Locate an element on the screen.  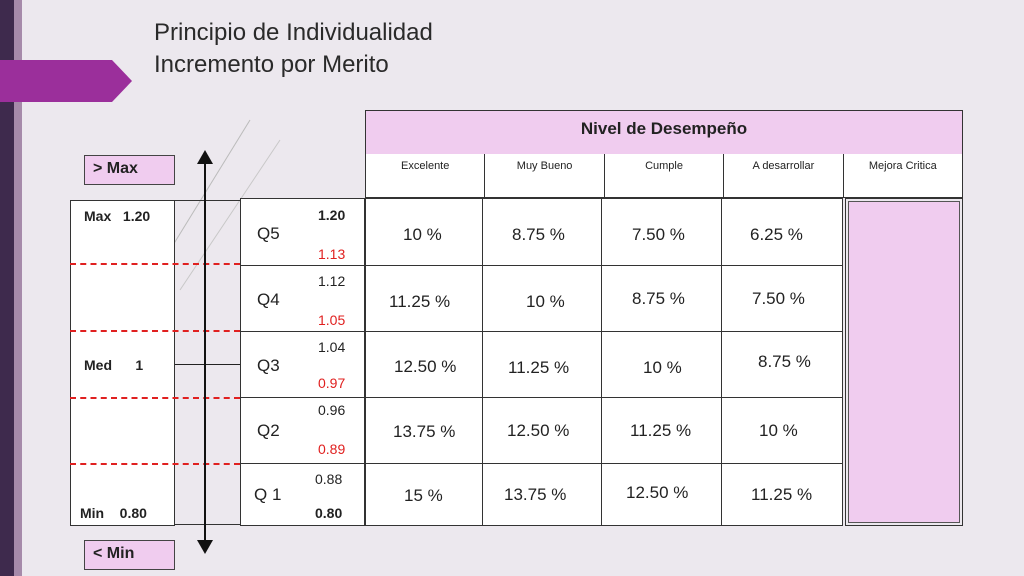
level-muy-bueno: Muy Bueno is located at coordinates (545, 175).